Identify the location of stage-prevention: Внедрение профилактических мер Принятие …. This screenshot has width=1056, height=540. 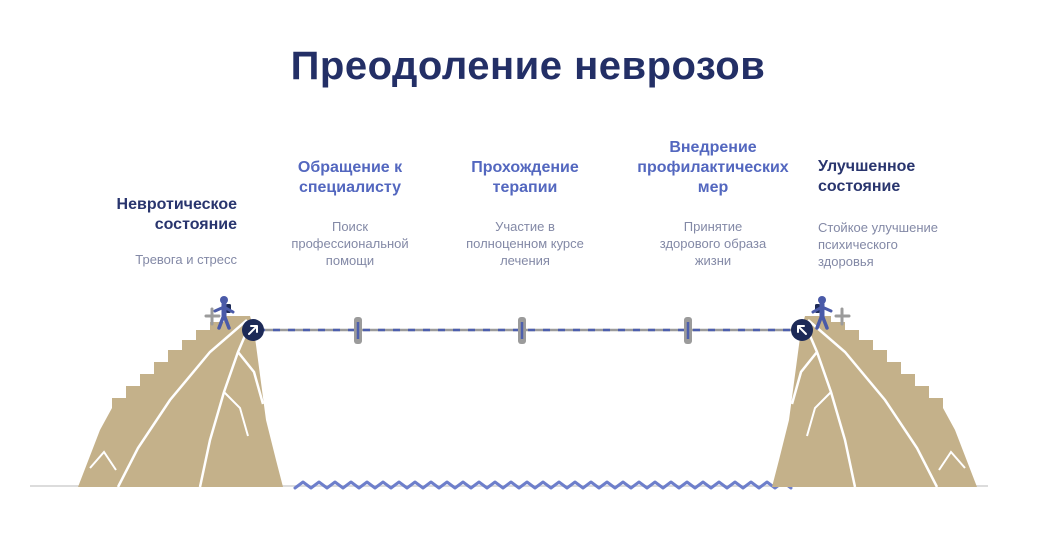
(713, 203).